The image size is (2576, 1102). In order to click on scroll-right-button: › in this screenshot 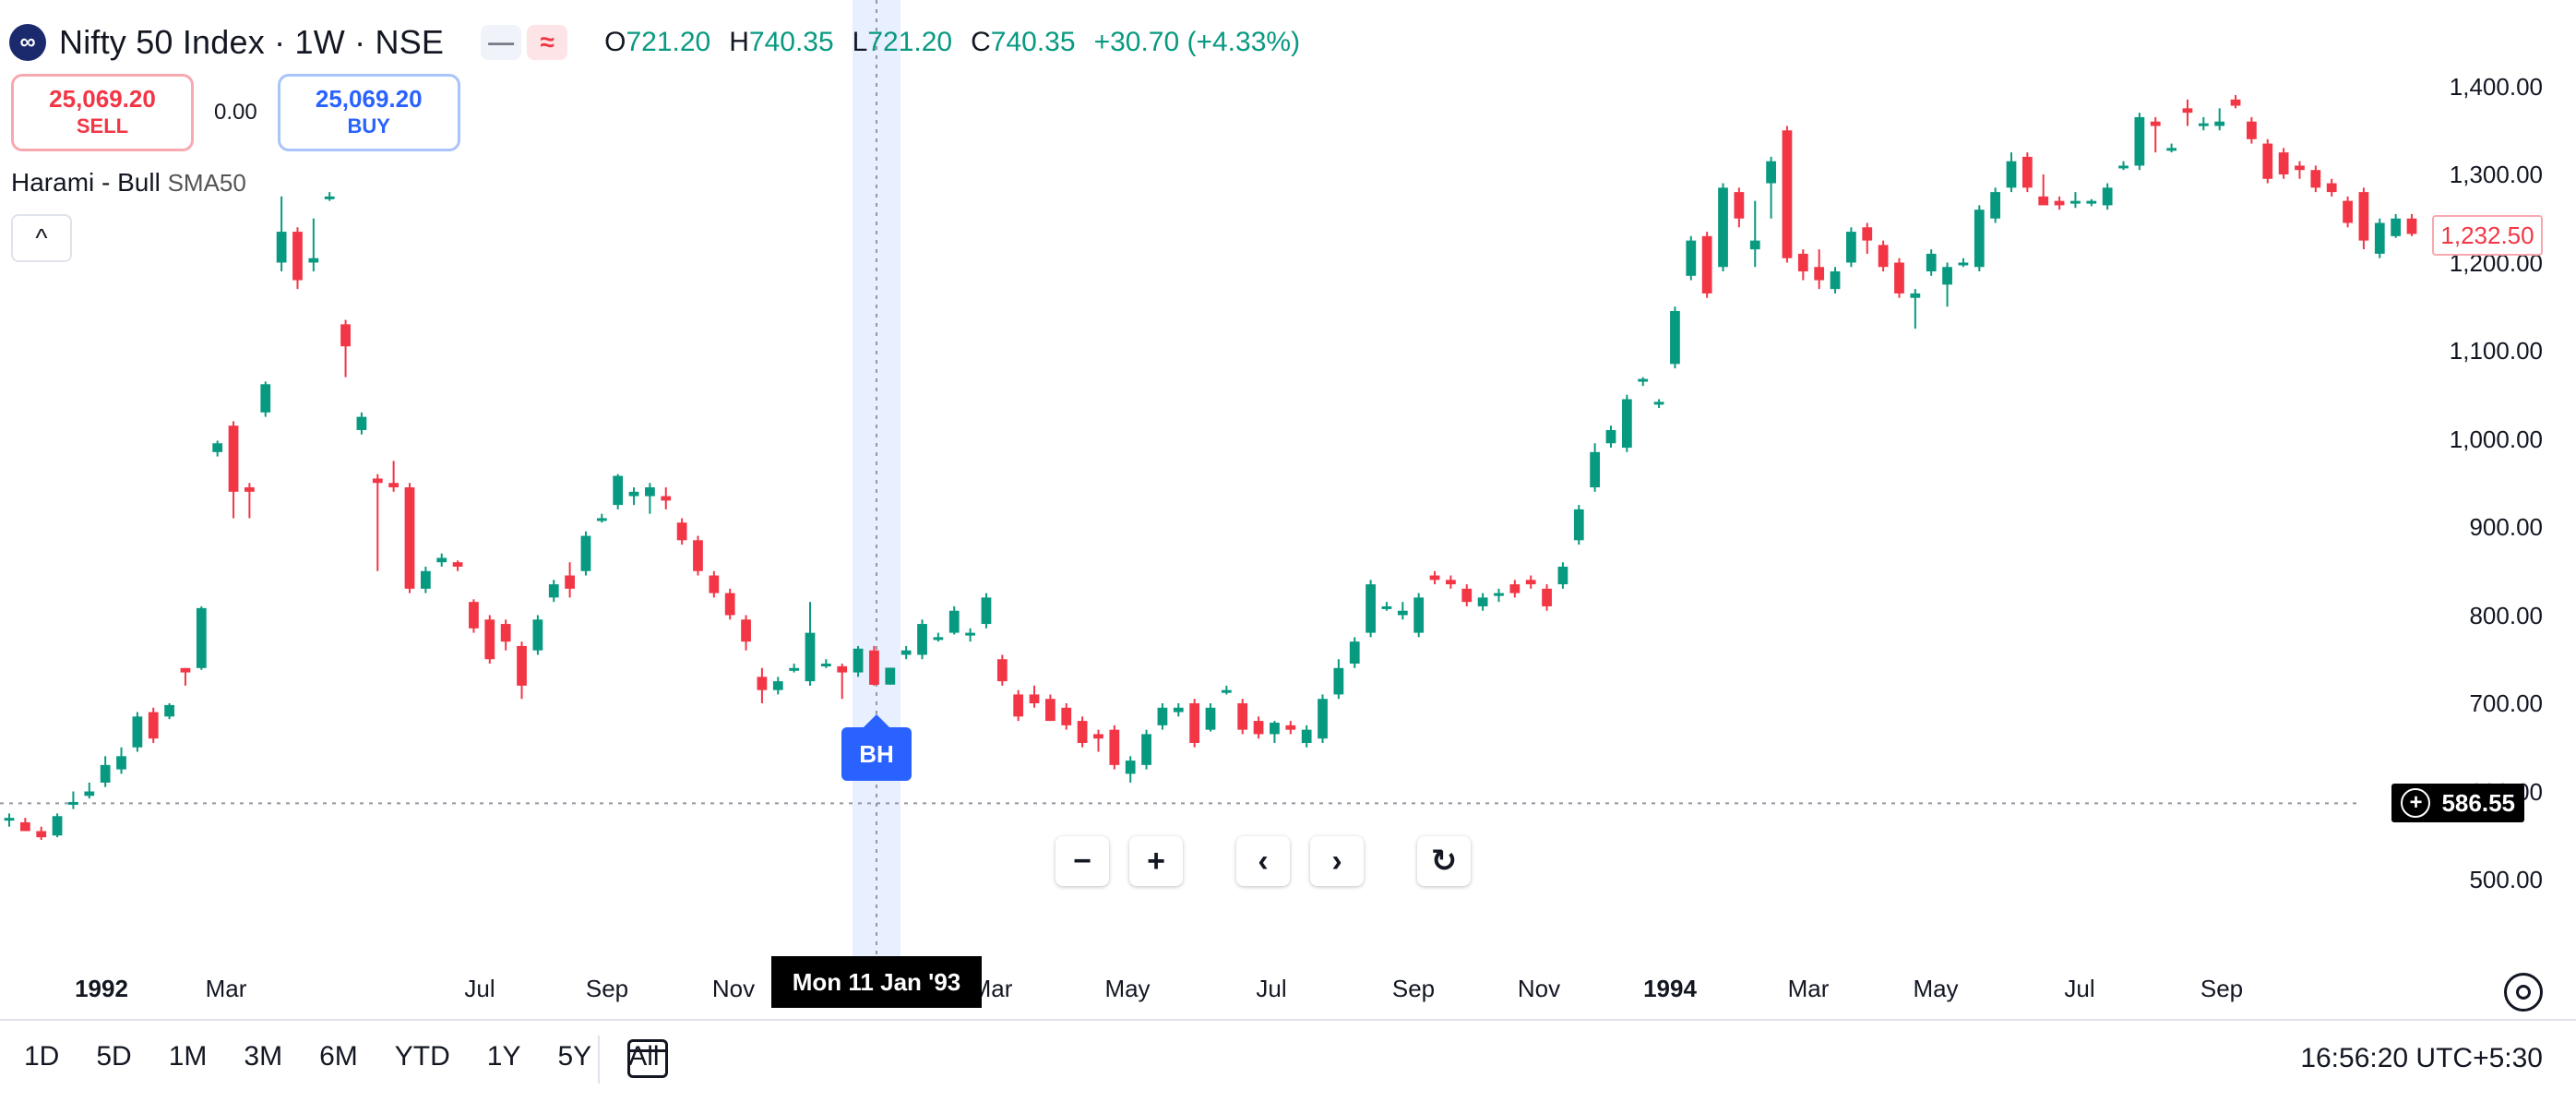, I will do `click(1337, 861)`.